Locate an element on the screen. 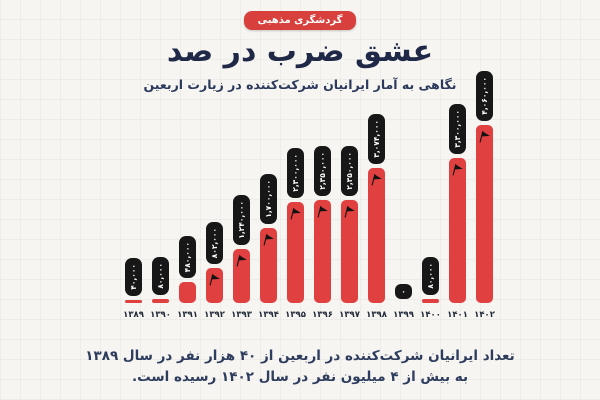 This screenshot has width=600, height=400. year-label: ۱۳۹۱ is located at coordinates (187, 315).